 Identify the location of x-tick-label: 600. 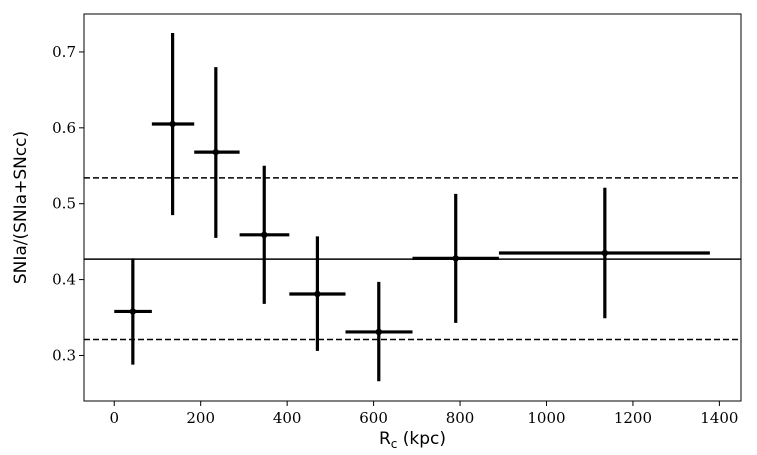
(373, 418).